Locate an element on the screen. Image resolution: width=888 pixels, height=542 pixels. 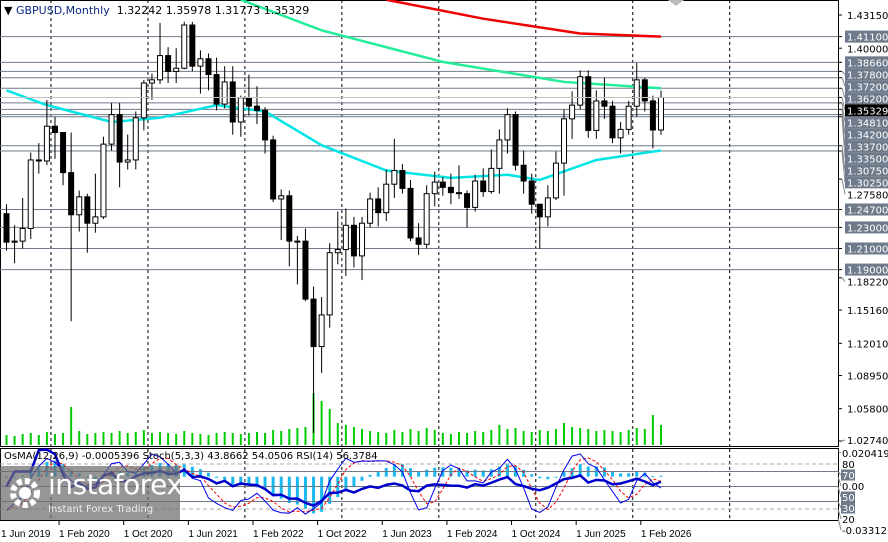
price-tick-label: 1.02740 is located at coordinates (867, 441).